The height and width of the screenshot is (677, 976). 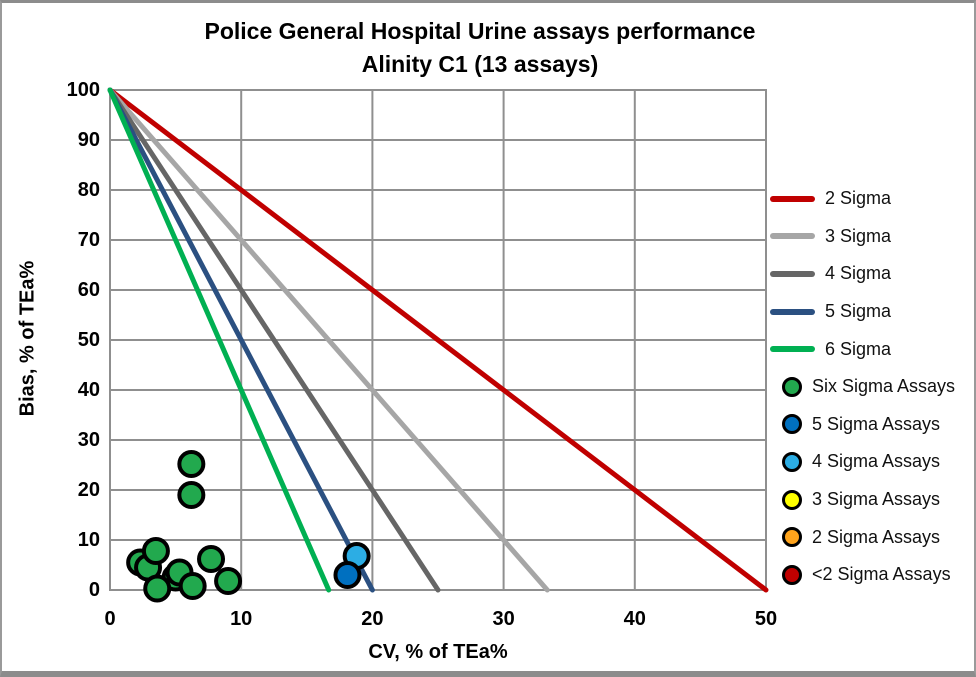 What do you see at coordinates (876, 499) in the screenshot?
I see `legend-label: 3 Sigma Assays` at bounding box center [876, 499].